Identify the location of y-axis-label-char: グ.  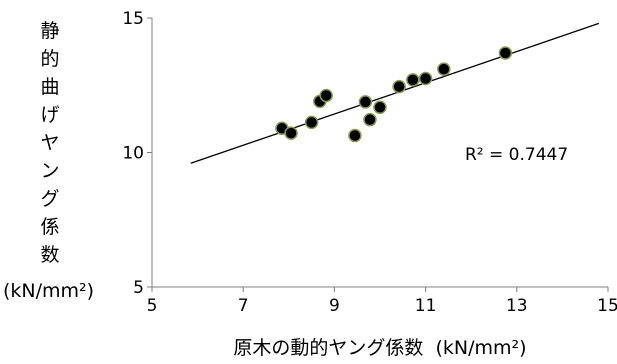
(49, 199).